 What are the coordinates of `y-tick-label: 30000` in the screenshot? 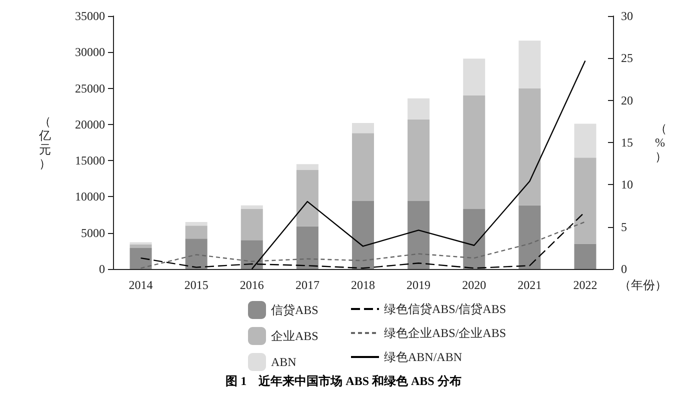 It's located at (90, 52).